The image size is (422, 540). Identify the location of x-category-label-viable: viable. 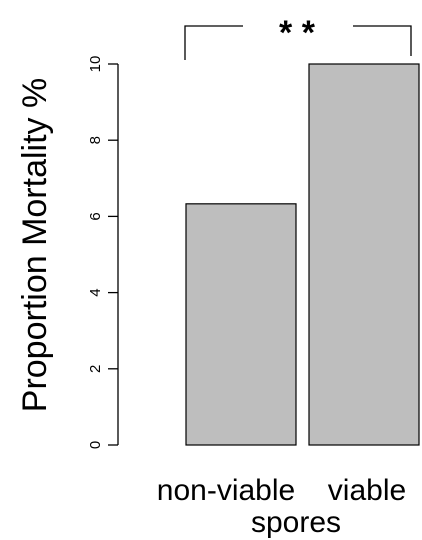
(367, 490).